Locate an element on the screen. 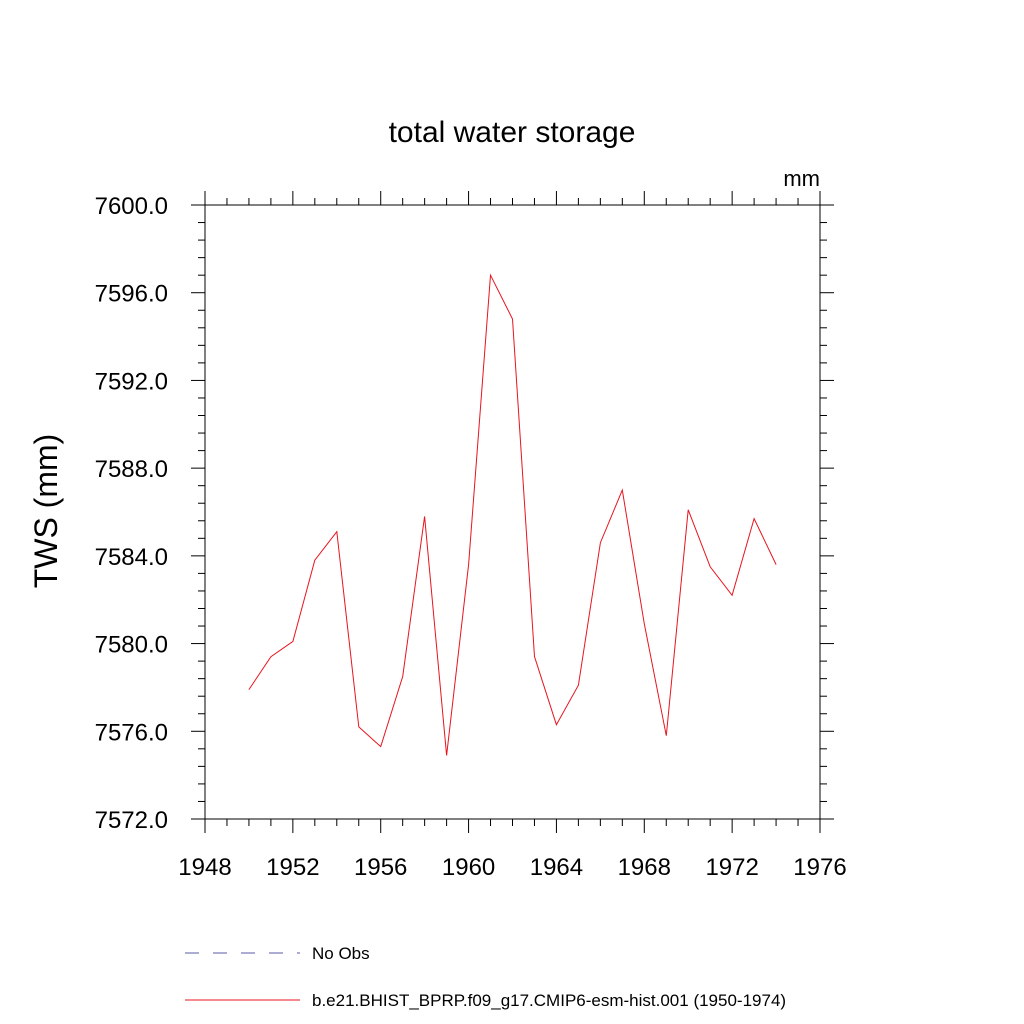  y-tick-label: 7572.0 is located at coordinates (131, 820).